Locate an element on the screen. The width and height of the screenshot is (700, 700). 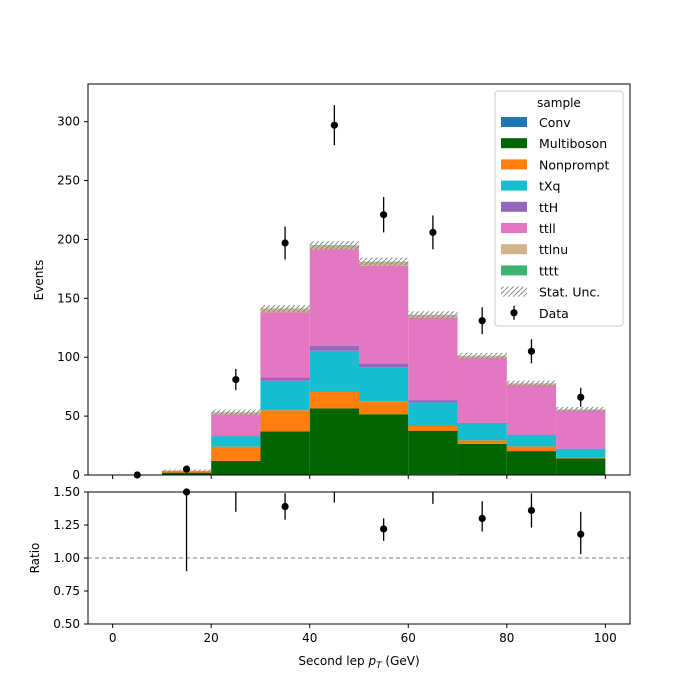
legend-swatch-tttt is located at coordinates (514, 270).